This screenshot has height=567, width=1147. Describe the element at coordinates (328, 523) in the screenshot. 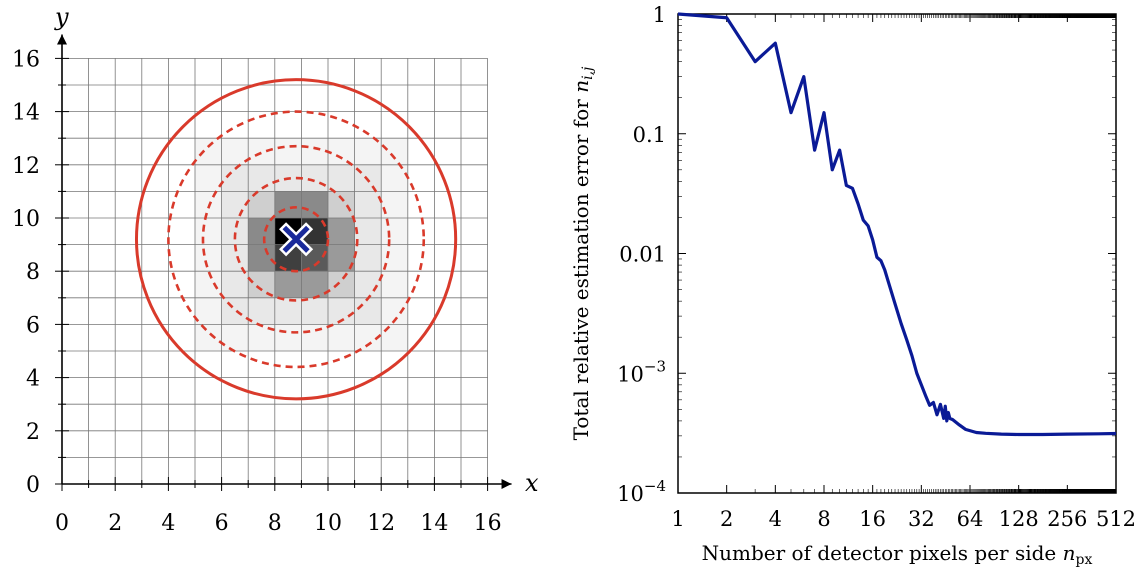

I see `x-tick-label: 10` at that location.